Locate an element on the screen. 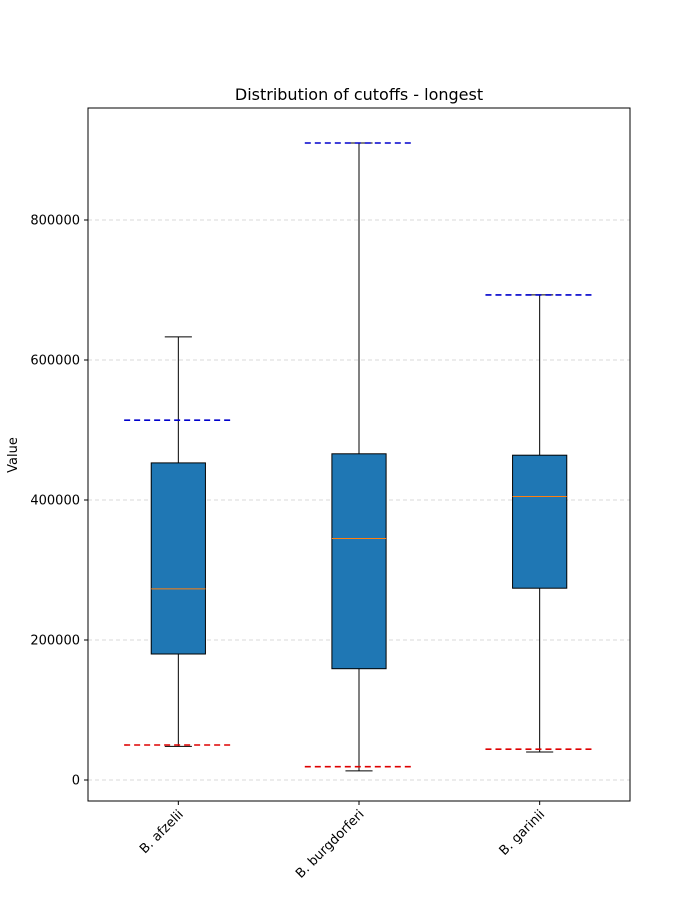 Image resolution: width=700 pixels, height=900 pixels. x-tick-label: B. garinii is located at coordinates (522, 832).